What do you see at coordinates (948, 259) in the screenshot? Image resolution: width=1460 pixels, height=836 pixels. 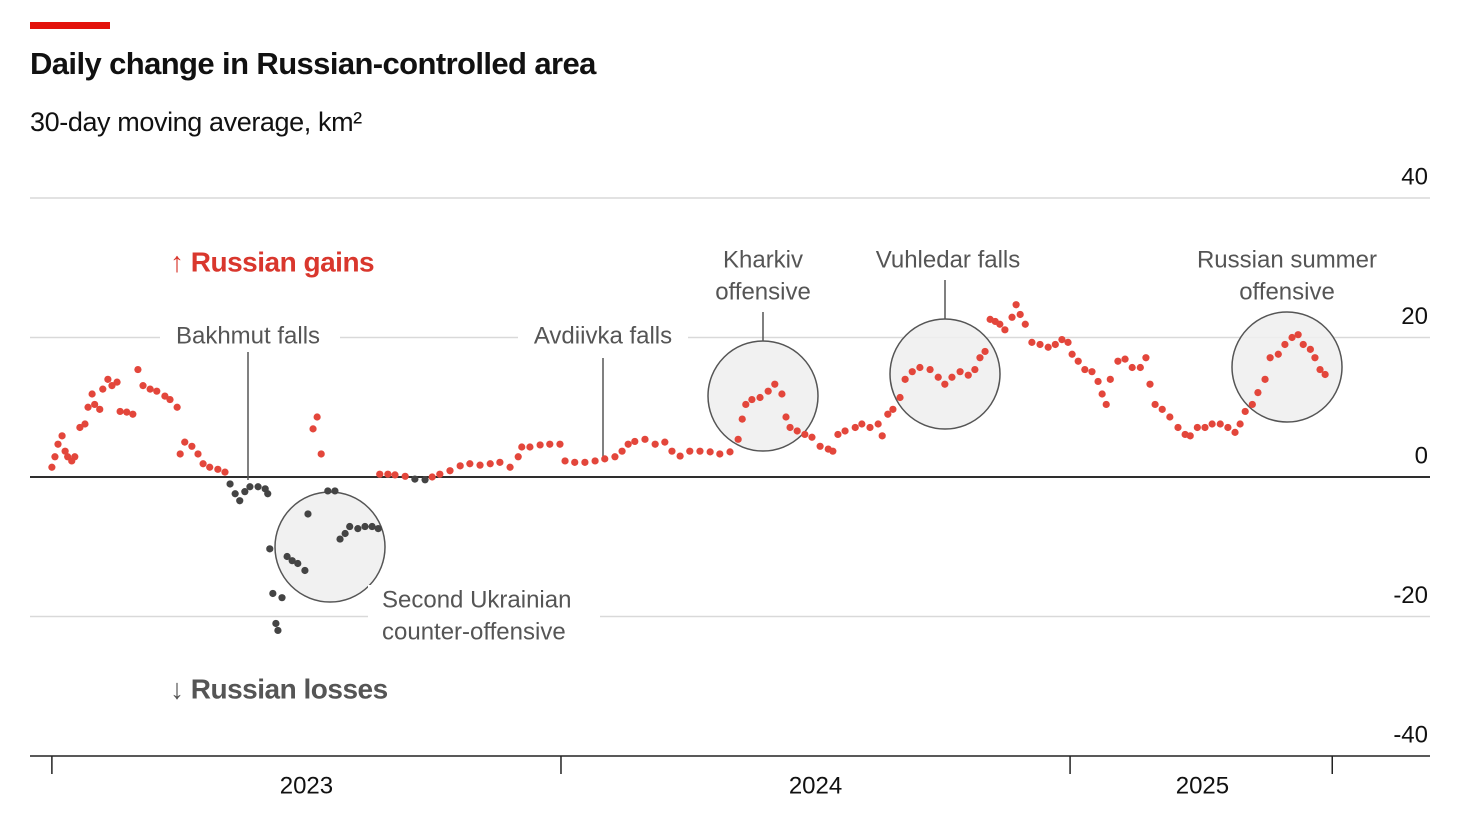 I see `annotation: Vuhledar falls` at bounding box center [948, 259].